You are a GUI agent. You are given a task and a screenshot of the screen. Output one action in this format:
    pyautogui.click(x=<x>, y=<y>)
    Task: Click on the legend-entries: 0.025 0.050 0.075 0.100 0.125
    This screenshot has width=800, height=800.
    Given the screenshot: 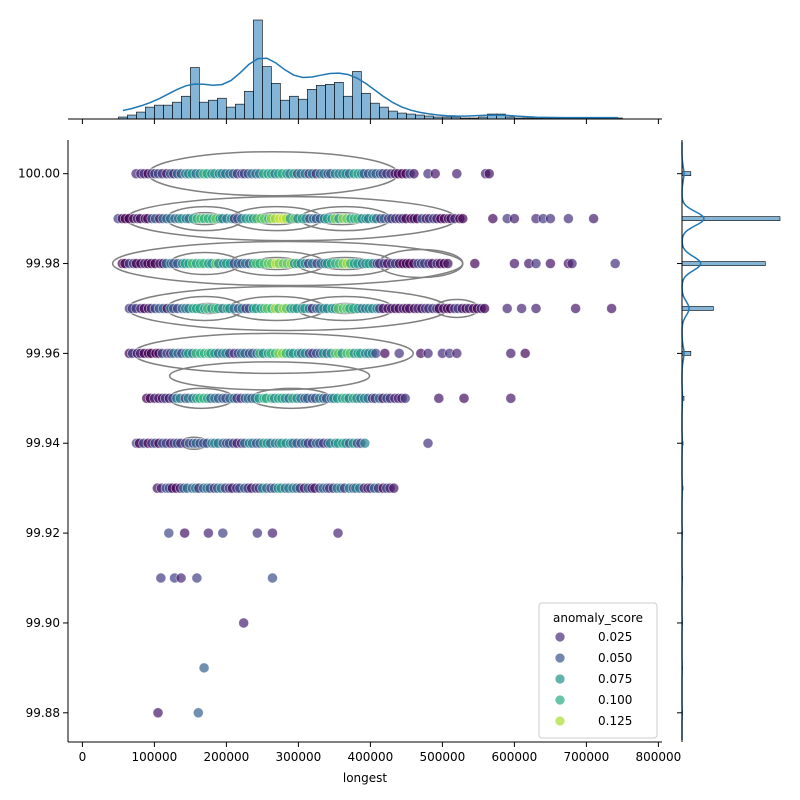 What is the action you would take?
    pyautogui.click(x=593, y=679)
    